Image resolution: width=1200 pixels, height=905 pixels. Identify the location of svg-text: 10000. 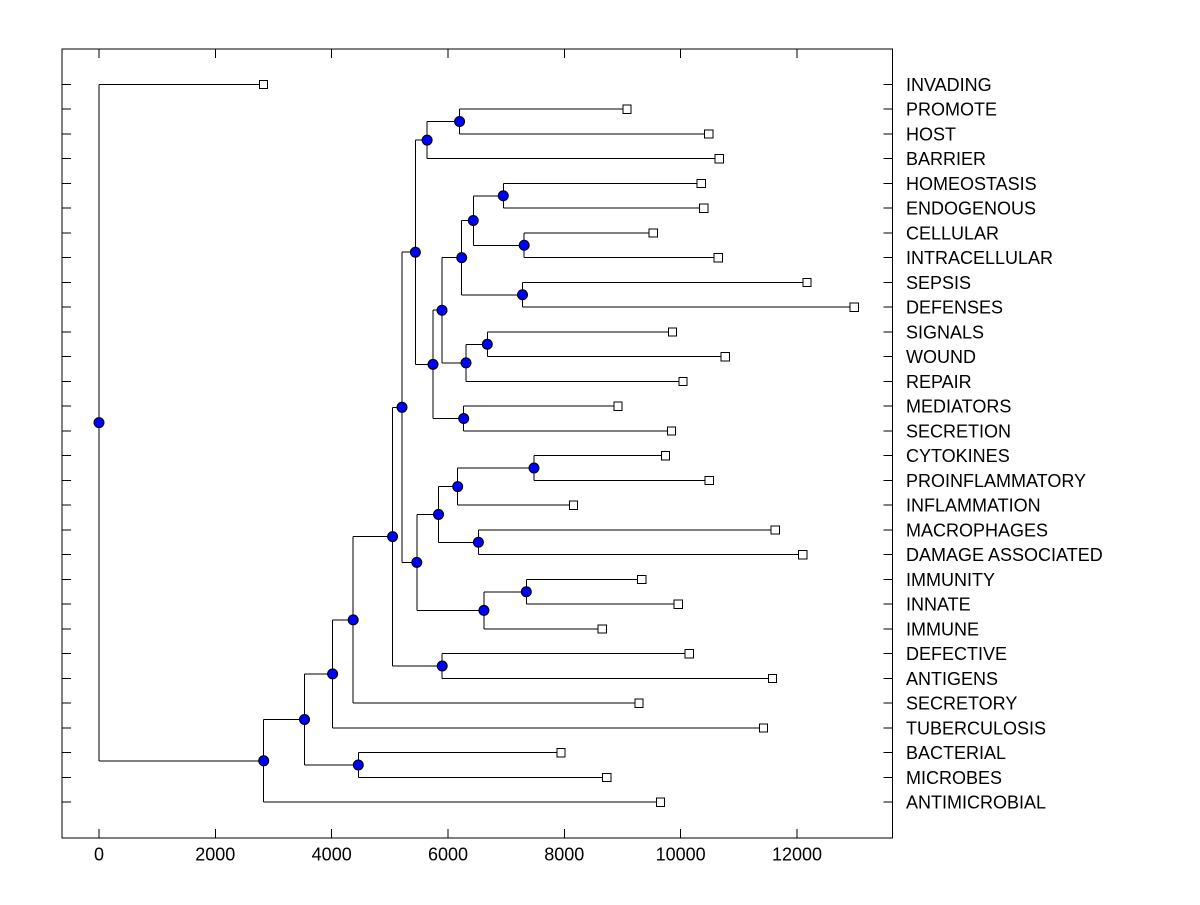
(681, 855).